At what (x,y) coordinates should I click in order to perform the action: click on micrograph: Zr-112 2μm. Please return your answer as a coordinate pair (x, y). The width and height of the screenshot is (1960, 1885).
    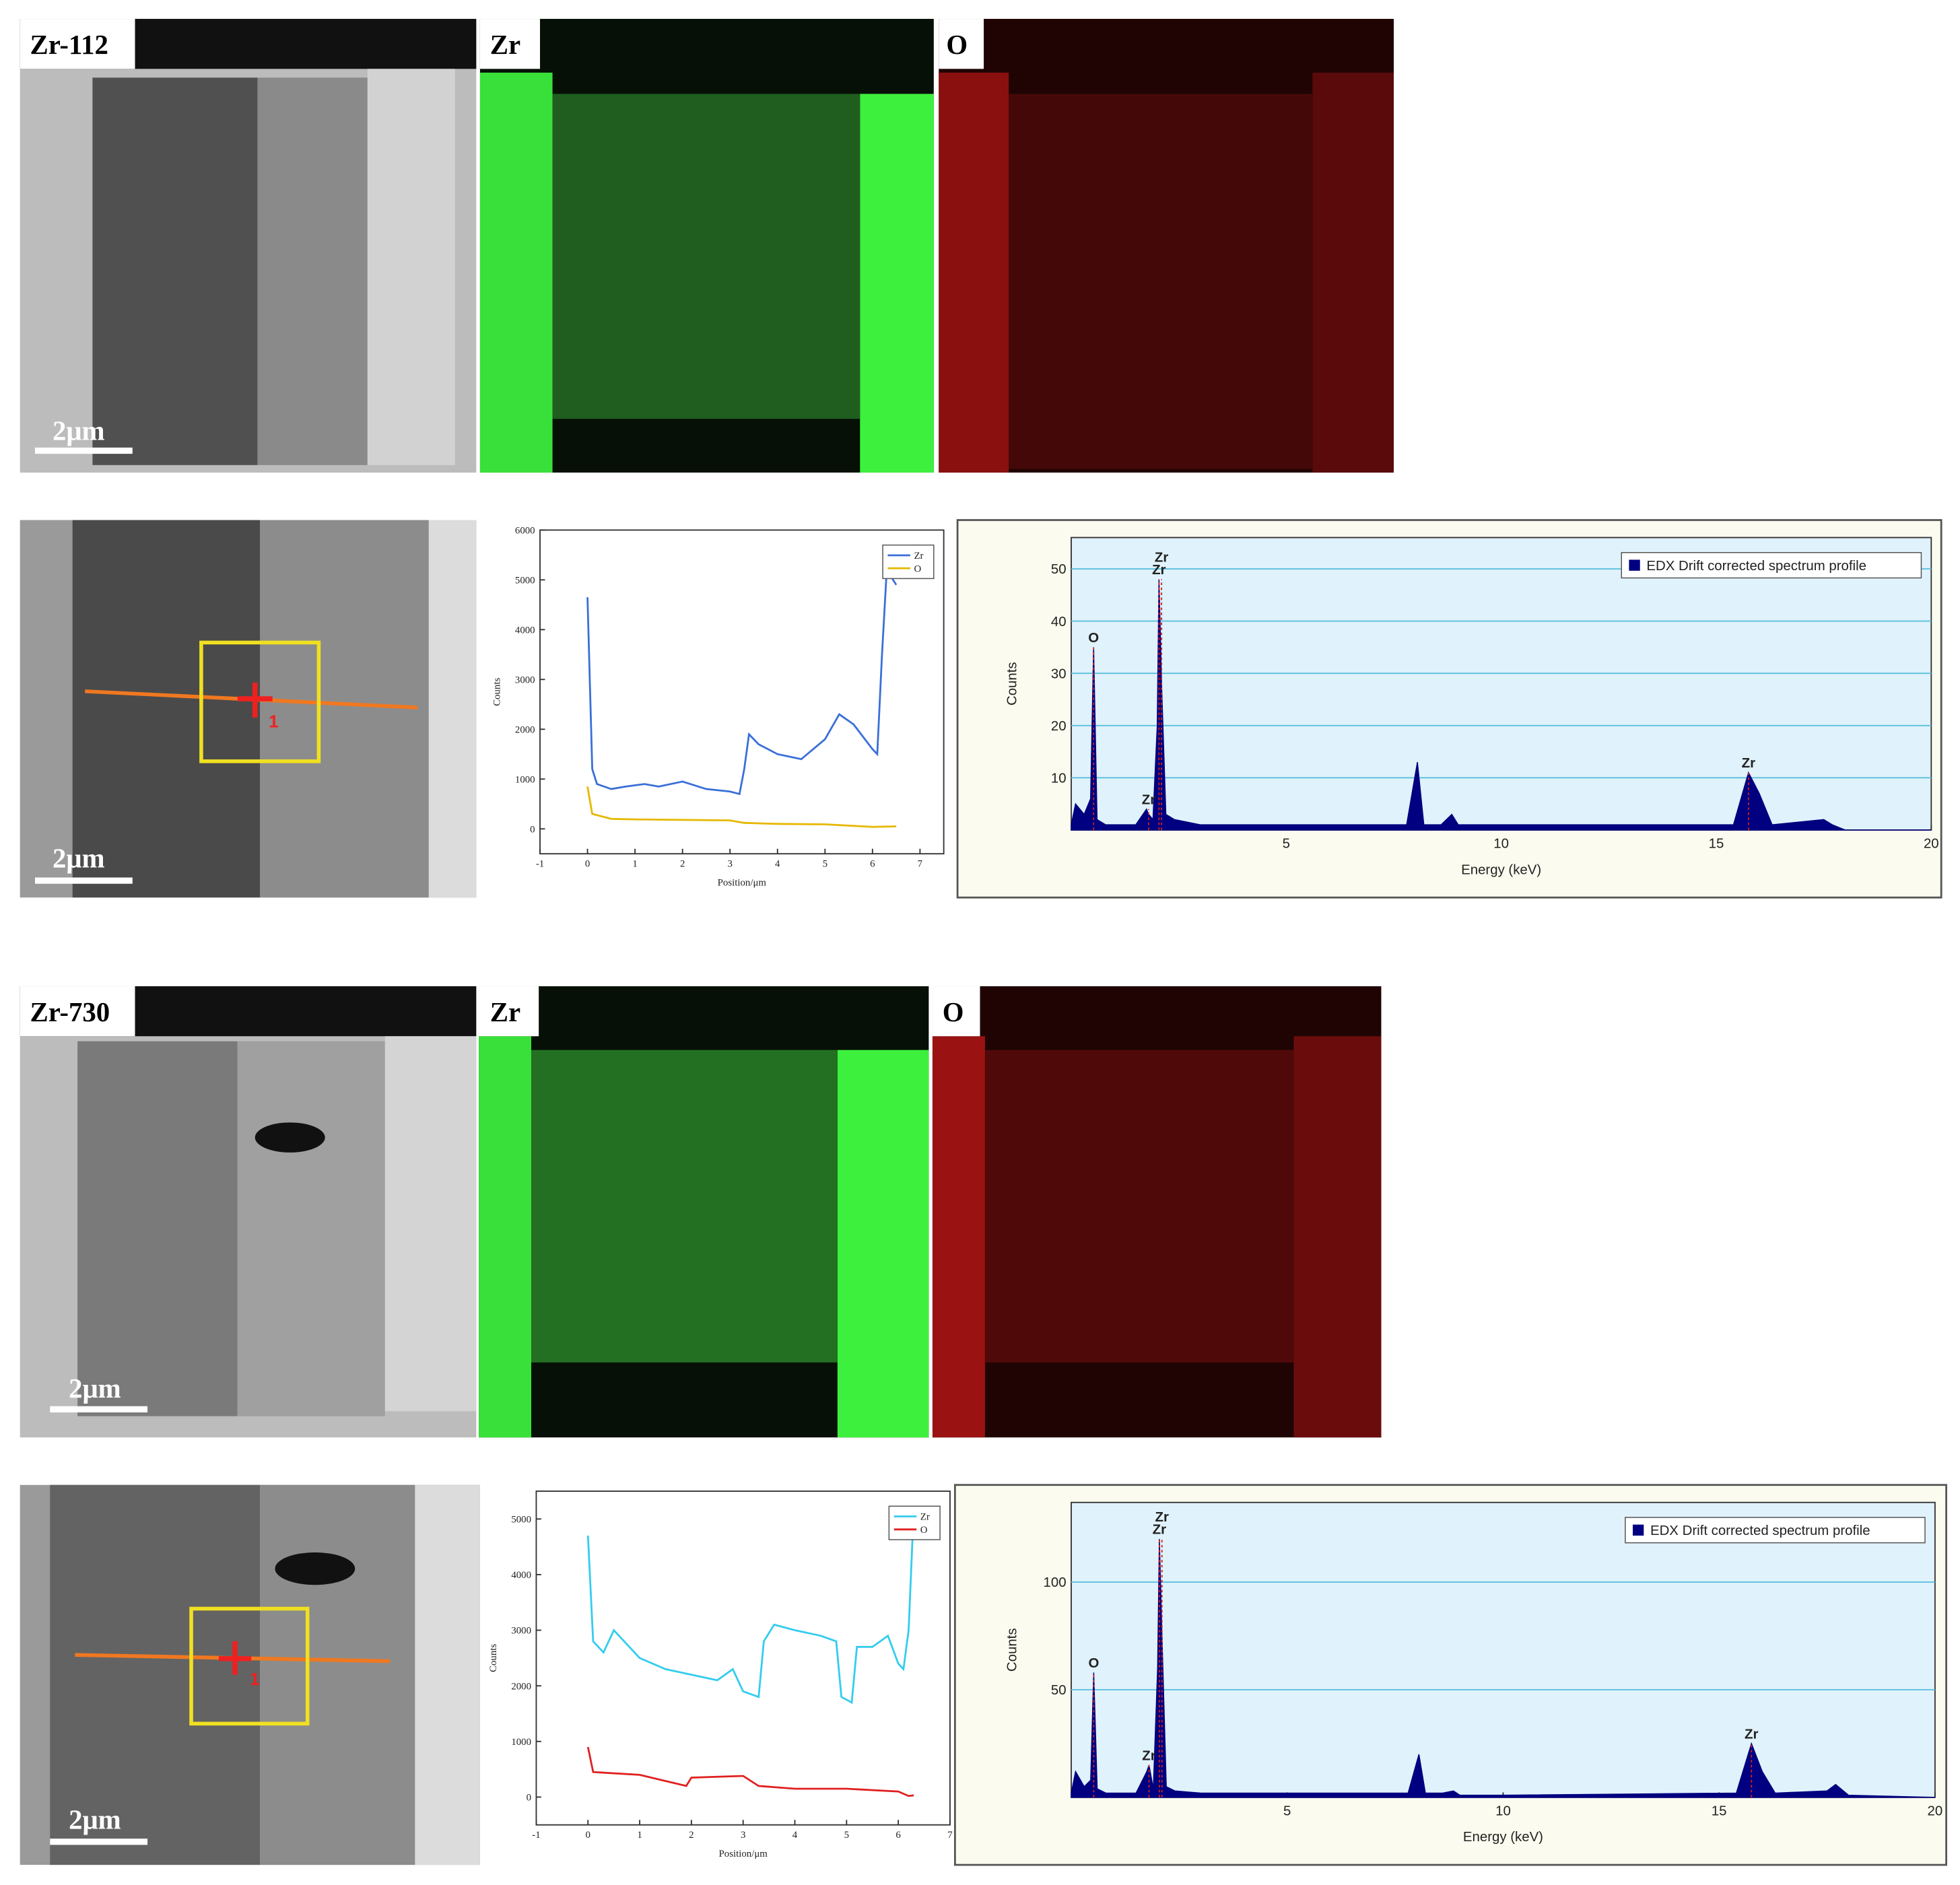
    Looking at the image, I should click on (249, 246).